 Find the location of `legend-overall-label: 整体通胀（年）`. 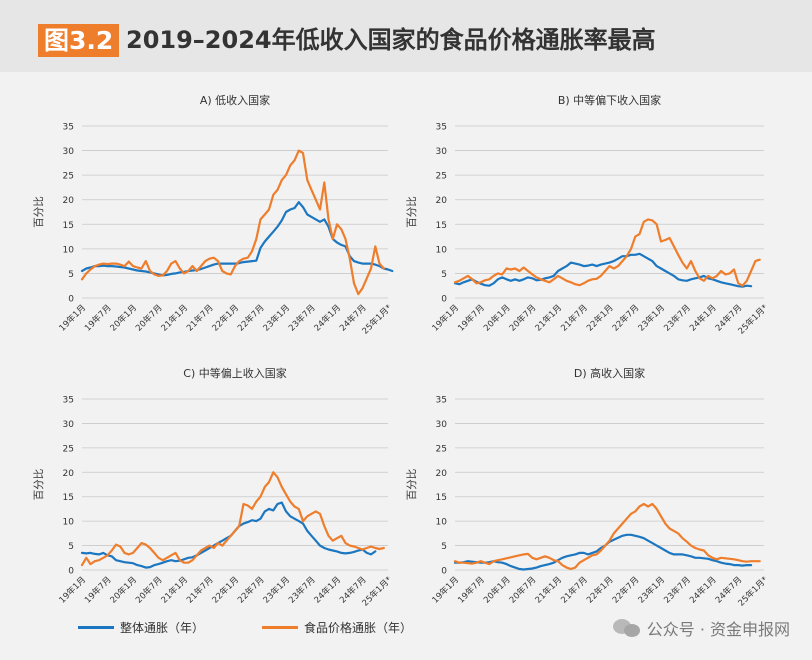

legend-overall-label: 整体通胀（年） is located at coordinates (162, 627).